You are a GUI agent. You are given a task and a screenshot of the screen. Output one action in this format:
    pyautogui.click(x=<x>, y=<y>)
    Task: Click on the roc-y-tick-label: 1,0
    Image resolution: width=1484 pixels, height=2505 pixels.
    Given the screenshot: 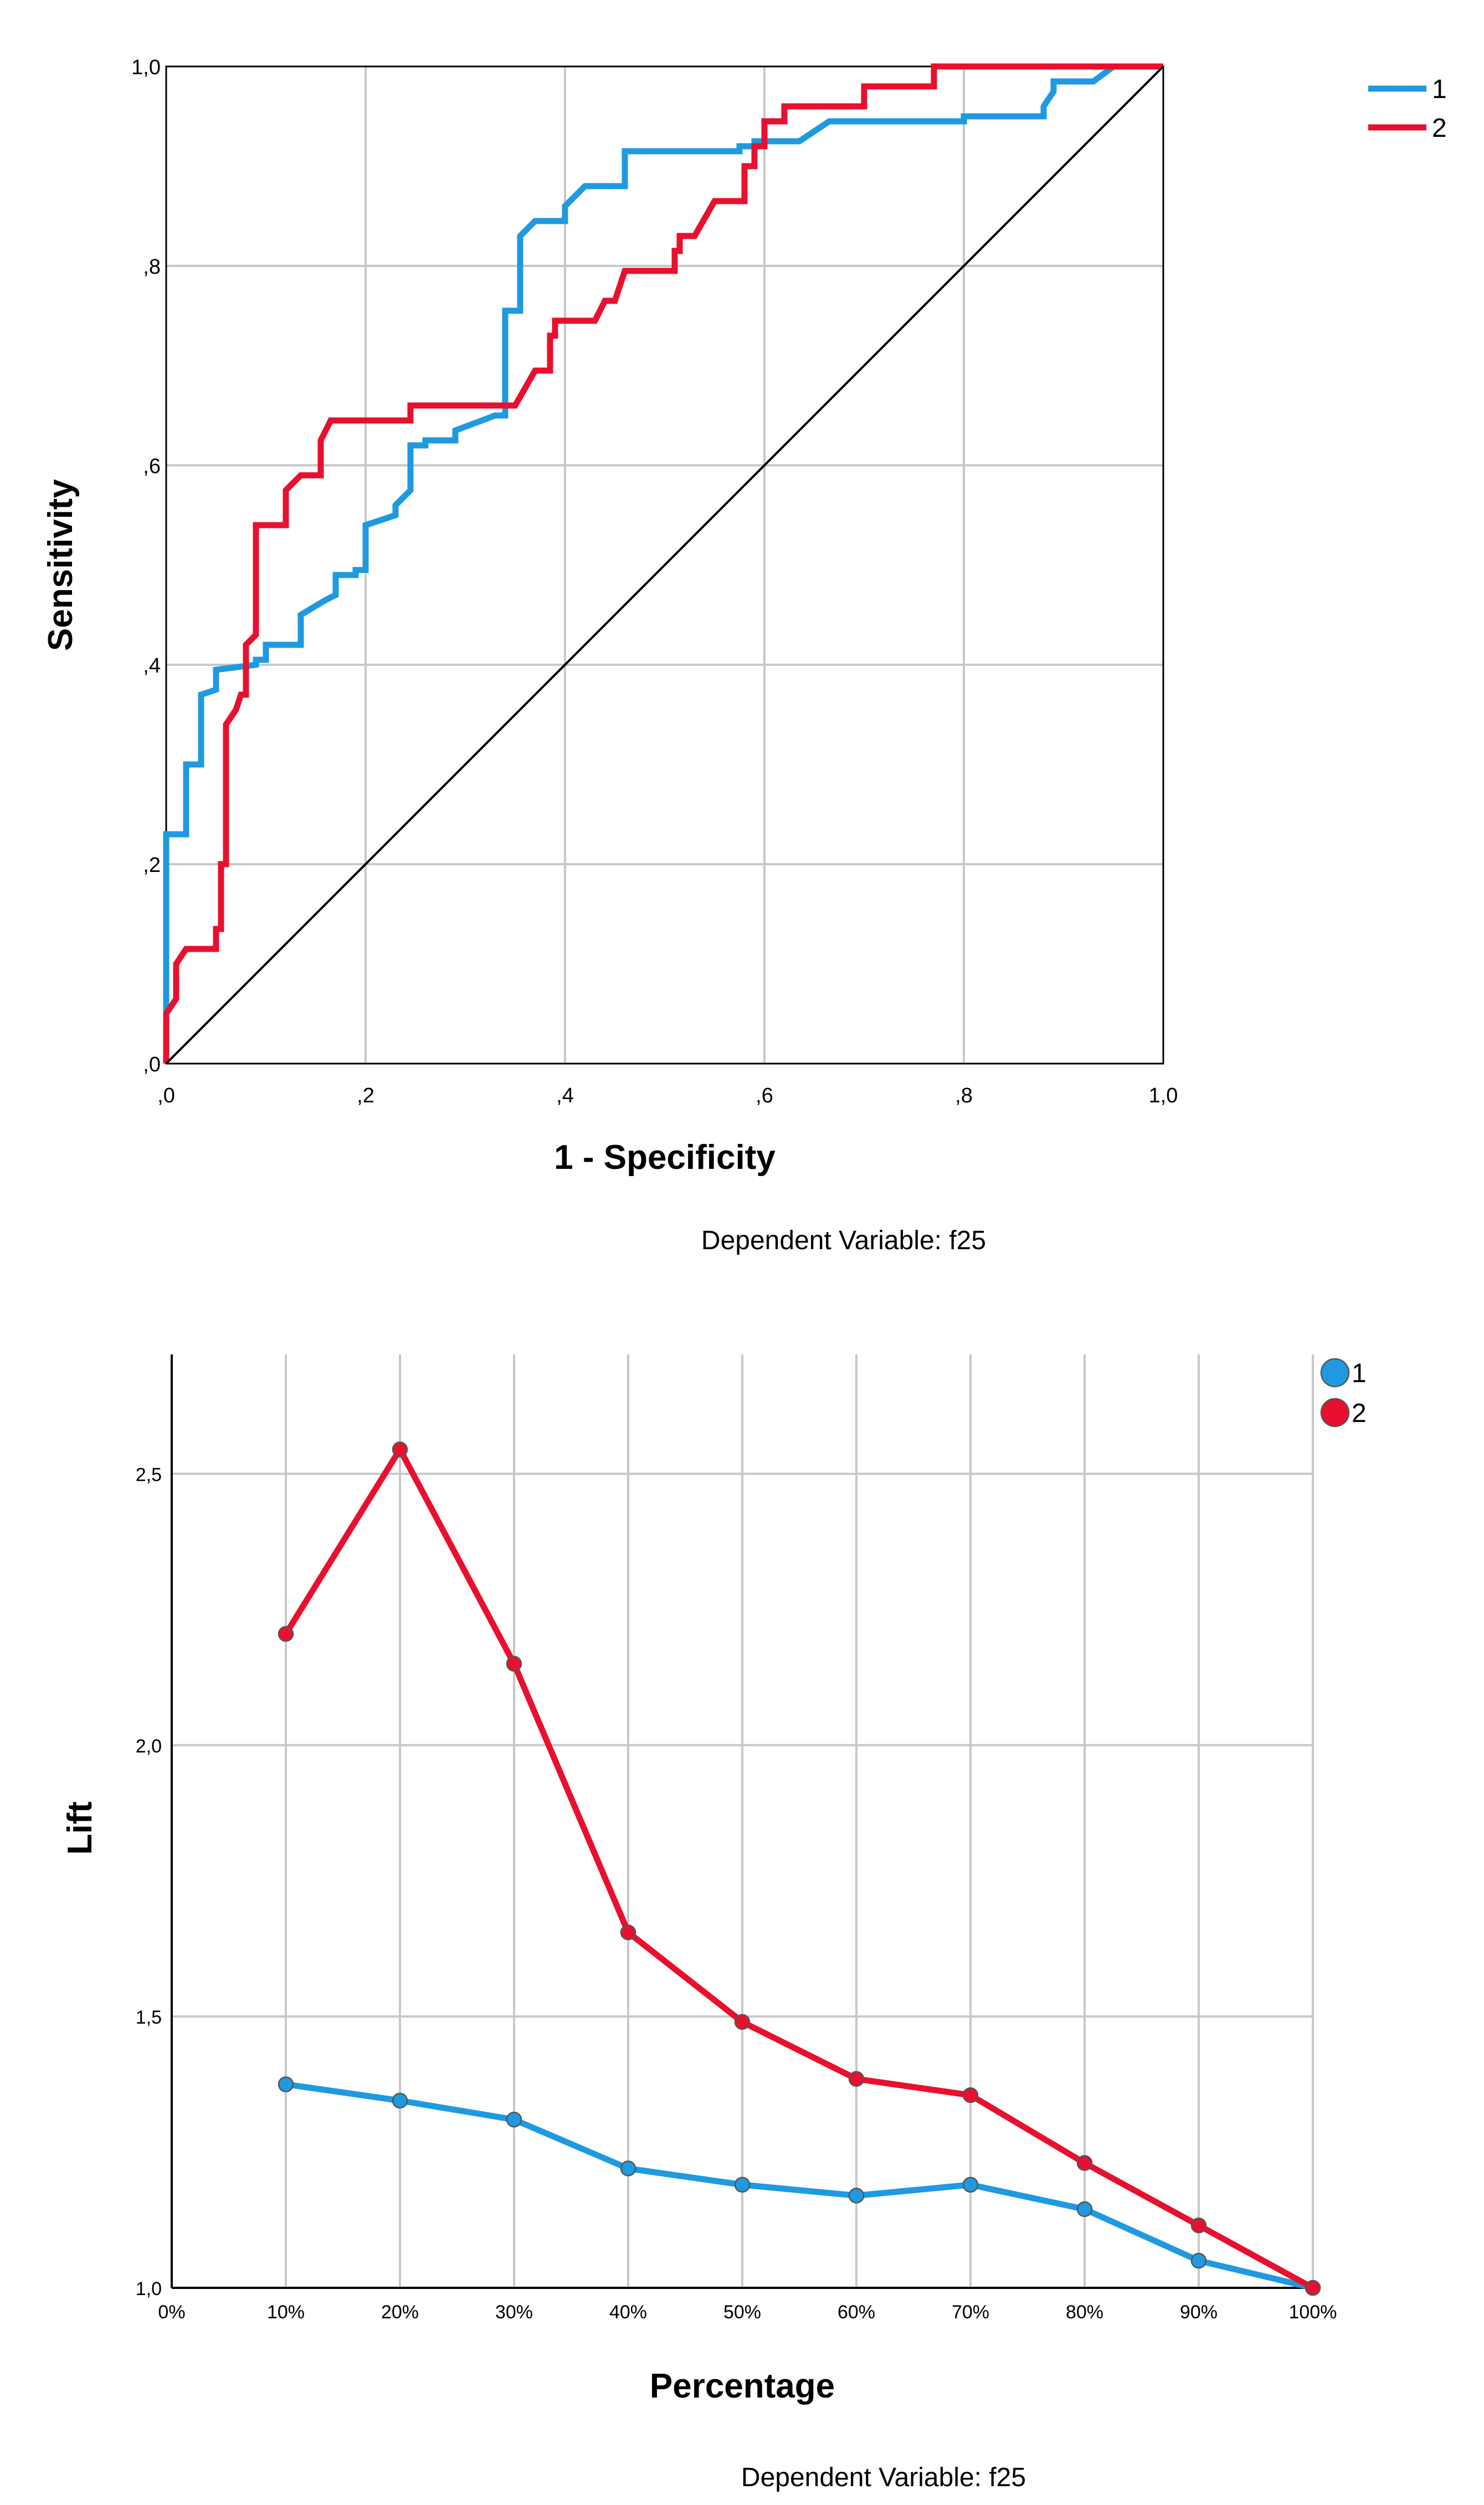 What is the action you would take?
    pyautogui.click(x=146, y=67)
    